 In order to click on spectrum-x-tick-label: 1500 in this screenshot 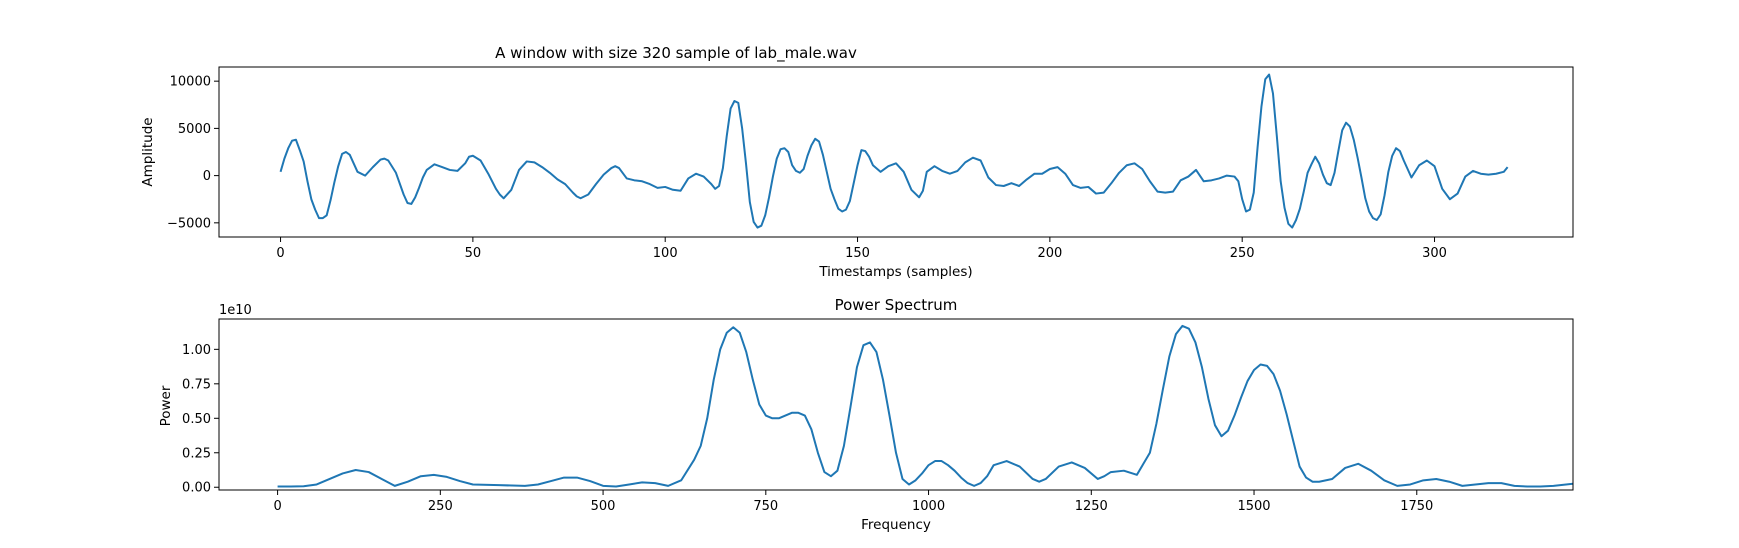, I will do `click(1253, 506)`.